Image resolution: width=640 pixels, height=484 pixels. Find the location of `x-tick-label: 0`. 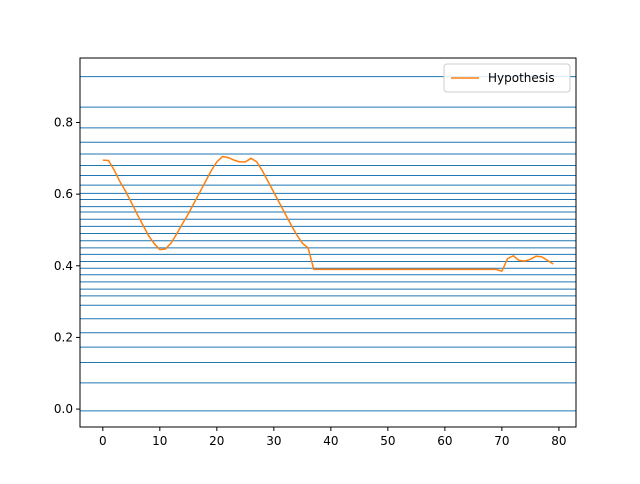

x-tick-label: 0 is located at coordinates (103, 441).